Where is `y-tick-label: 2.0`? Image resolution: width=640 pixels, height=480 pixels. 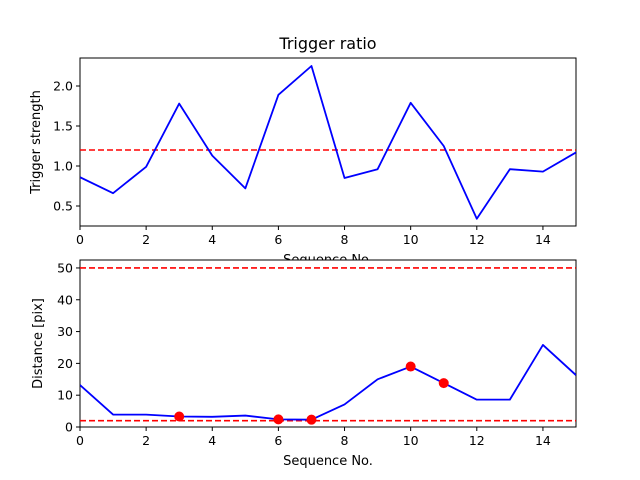 y-tick-label: 2.0 is located at coordinates (63, 86).